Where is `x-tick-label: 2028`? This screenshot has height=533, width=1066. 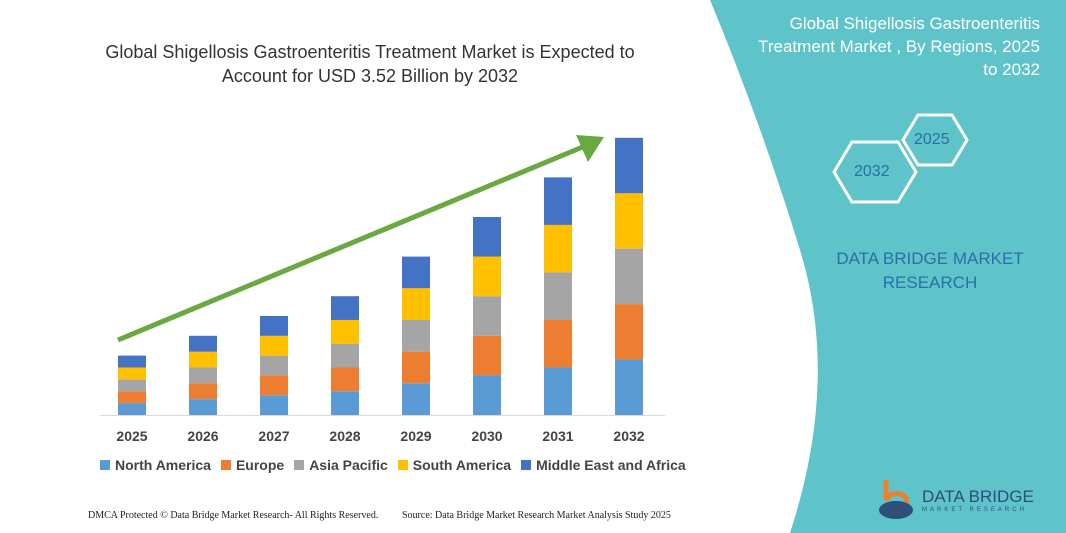
x-tick-label: 2028 is located at coordinates (344, 436).